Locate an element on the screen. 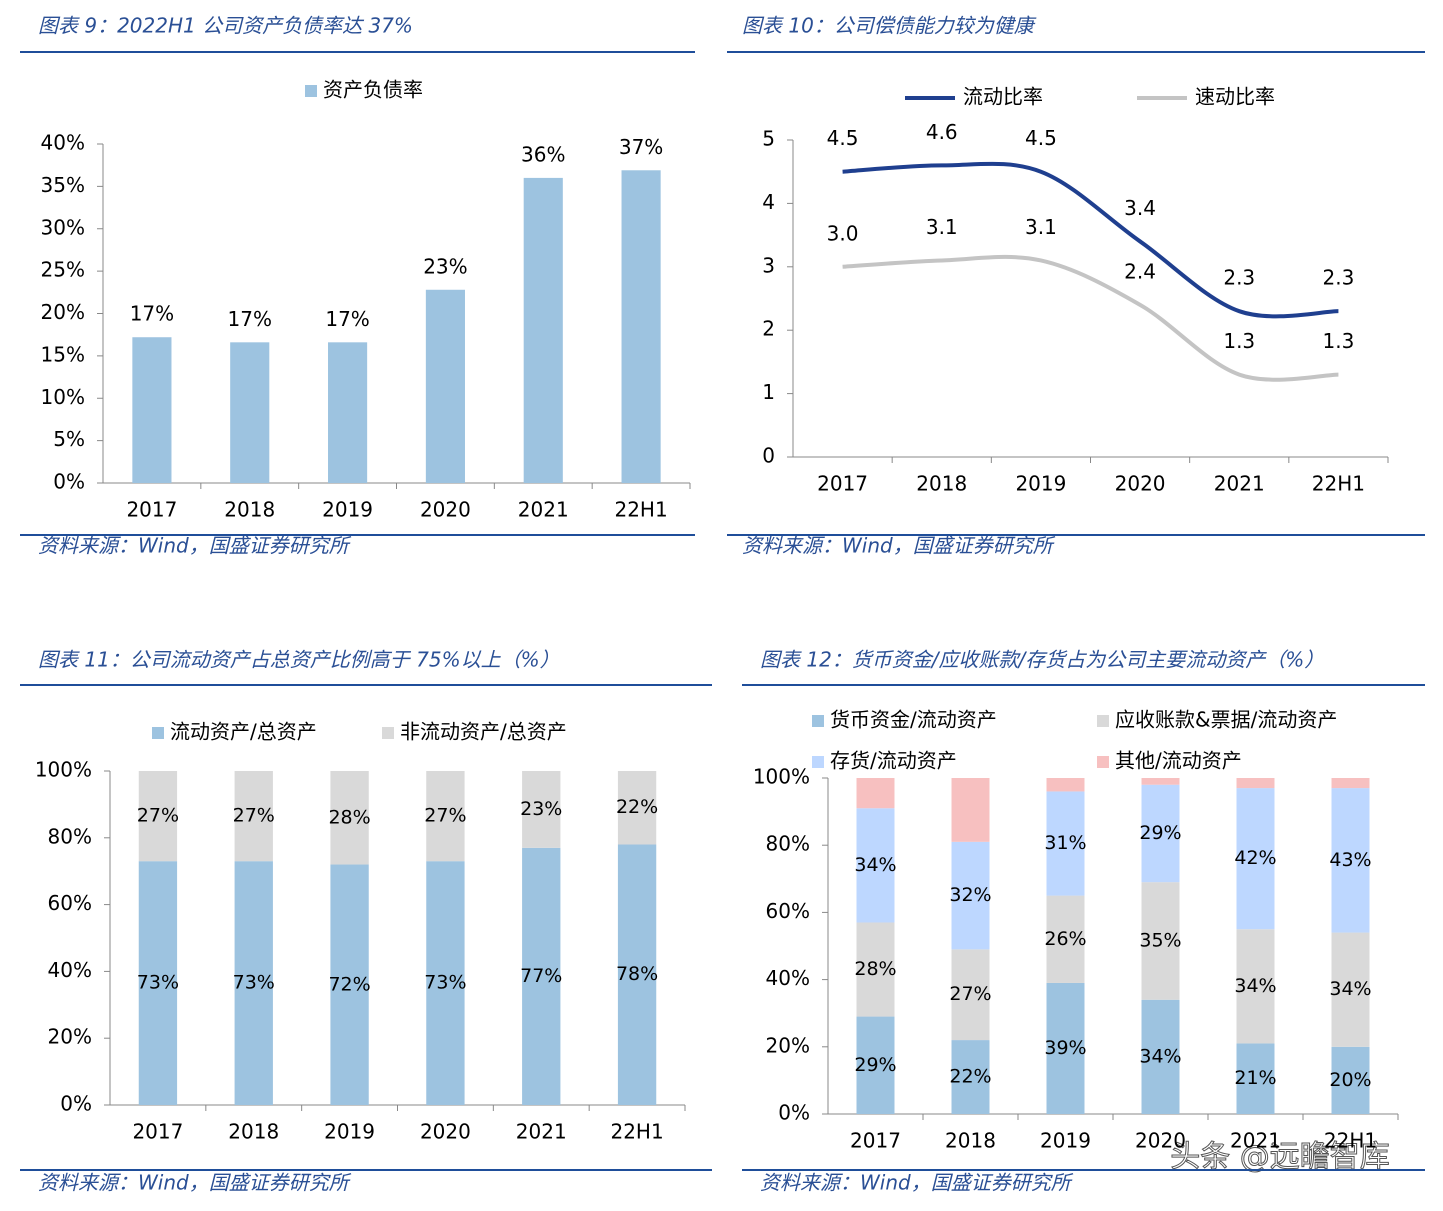 The width and height of the screenshot is (1443, 1211). y-tick-label: 0 is located at coordinates (768, 456).